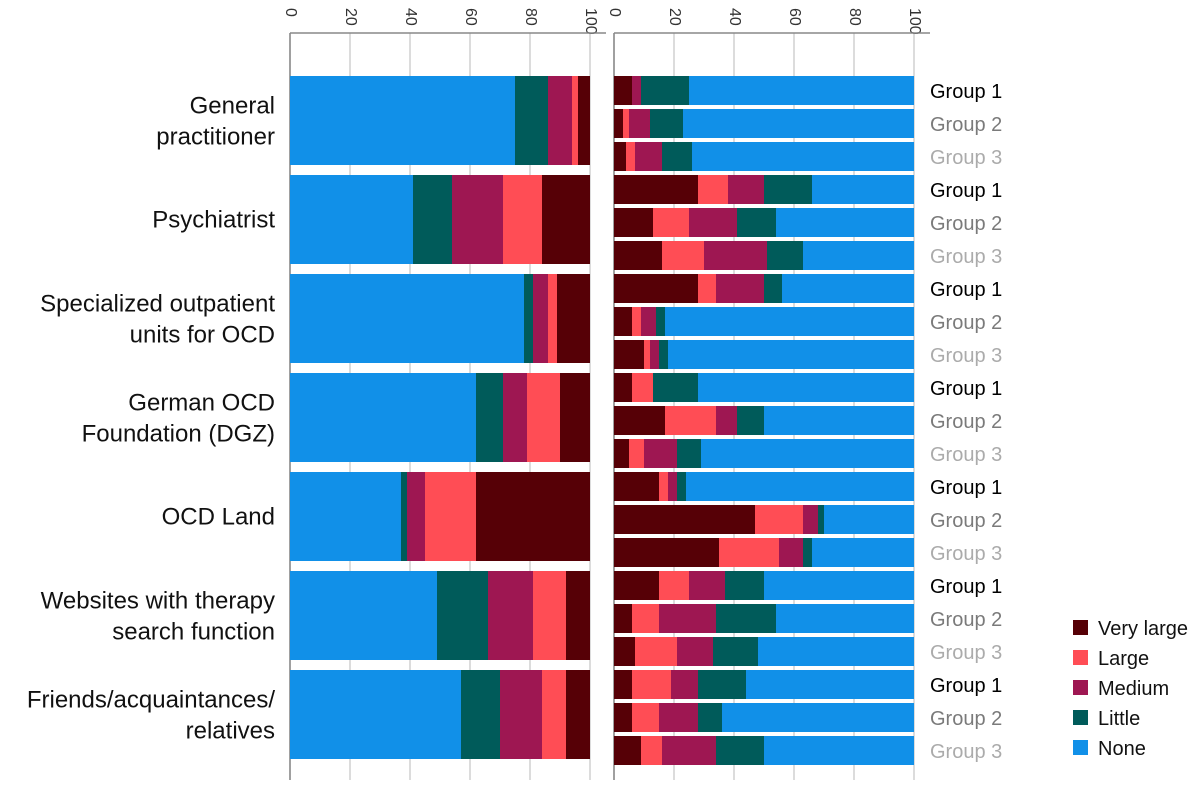  I want to click on right-tick-label: 100, so click(914, 21).